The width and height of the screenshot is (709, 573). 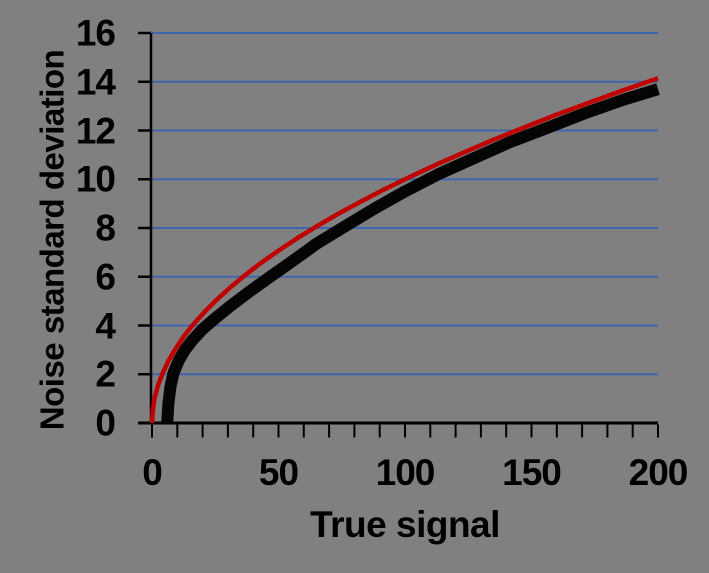 What do you see at coordinates (532, 472) in the screenshot?
I see `x-tick-label-150: 150` at bounding box center [532, 472].